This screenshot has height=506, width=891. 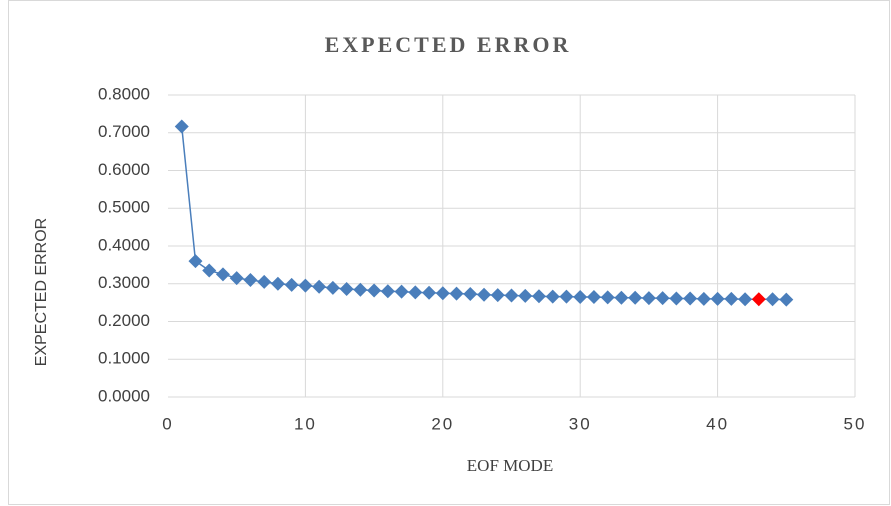 What do you see at coordinates (305, 423) in the screenshot?
I see `x-tick-label: 10` at bounding box center [305, 423].